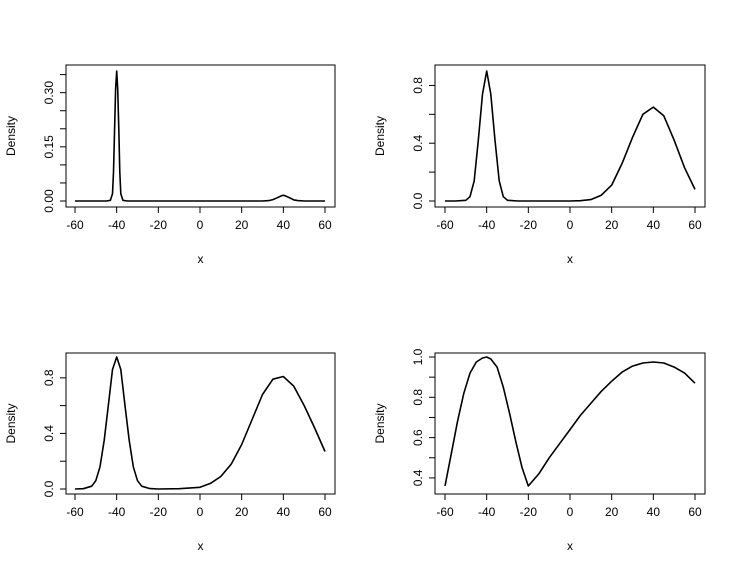 The width and height of the screenshot is (739, 575). I want to click on y-tick-label: 0.00, so click(49, 201).